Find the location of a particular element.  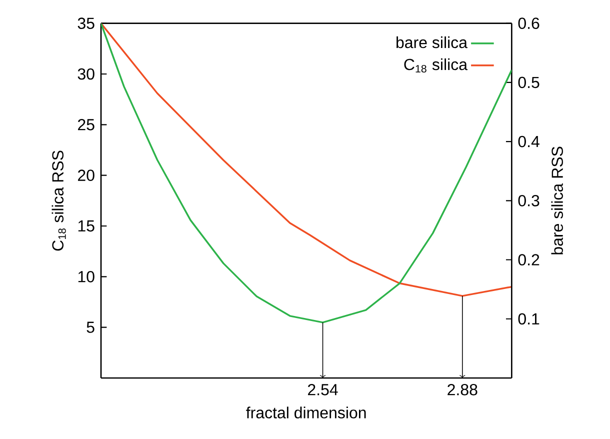

y2-tick-label: 0.5 is located at coordinates (529, 82).